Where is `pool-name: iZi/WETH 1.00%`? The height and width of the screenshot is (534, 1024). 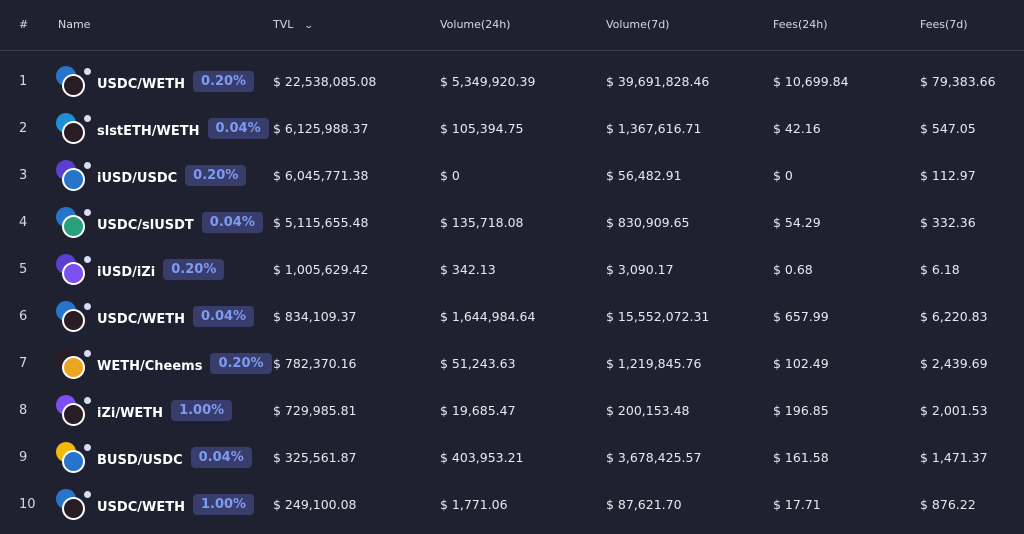 pool-name: iZi/WETH 1.00% is located at coordinates (165, 412).